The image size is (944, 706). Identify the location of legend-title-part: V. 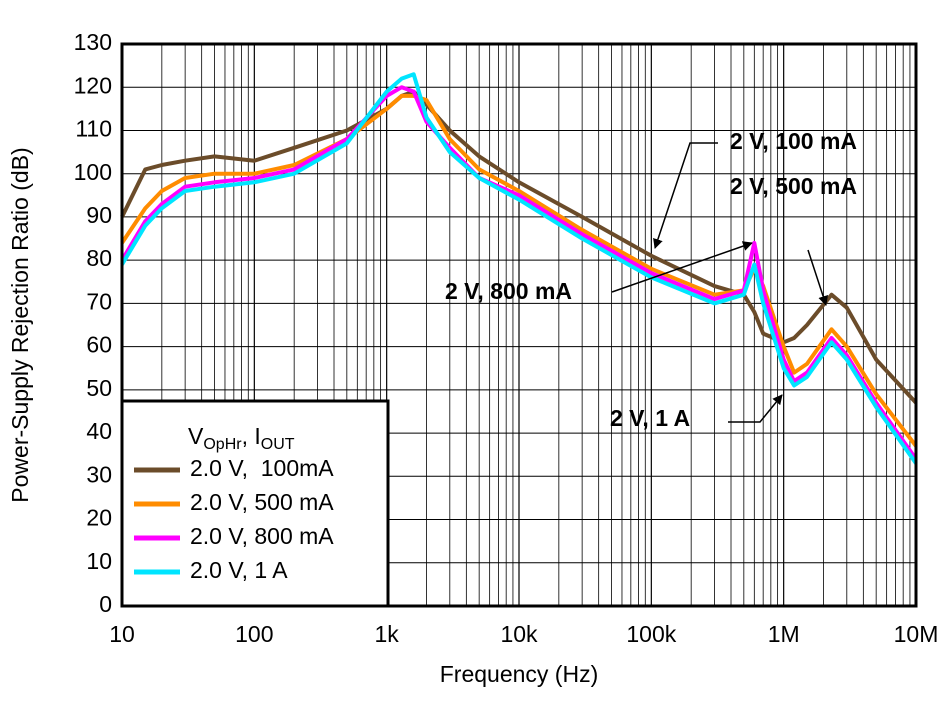
(196, 436).